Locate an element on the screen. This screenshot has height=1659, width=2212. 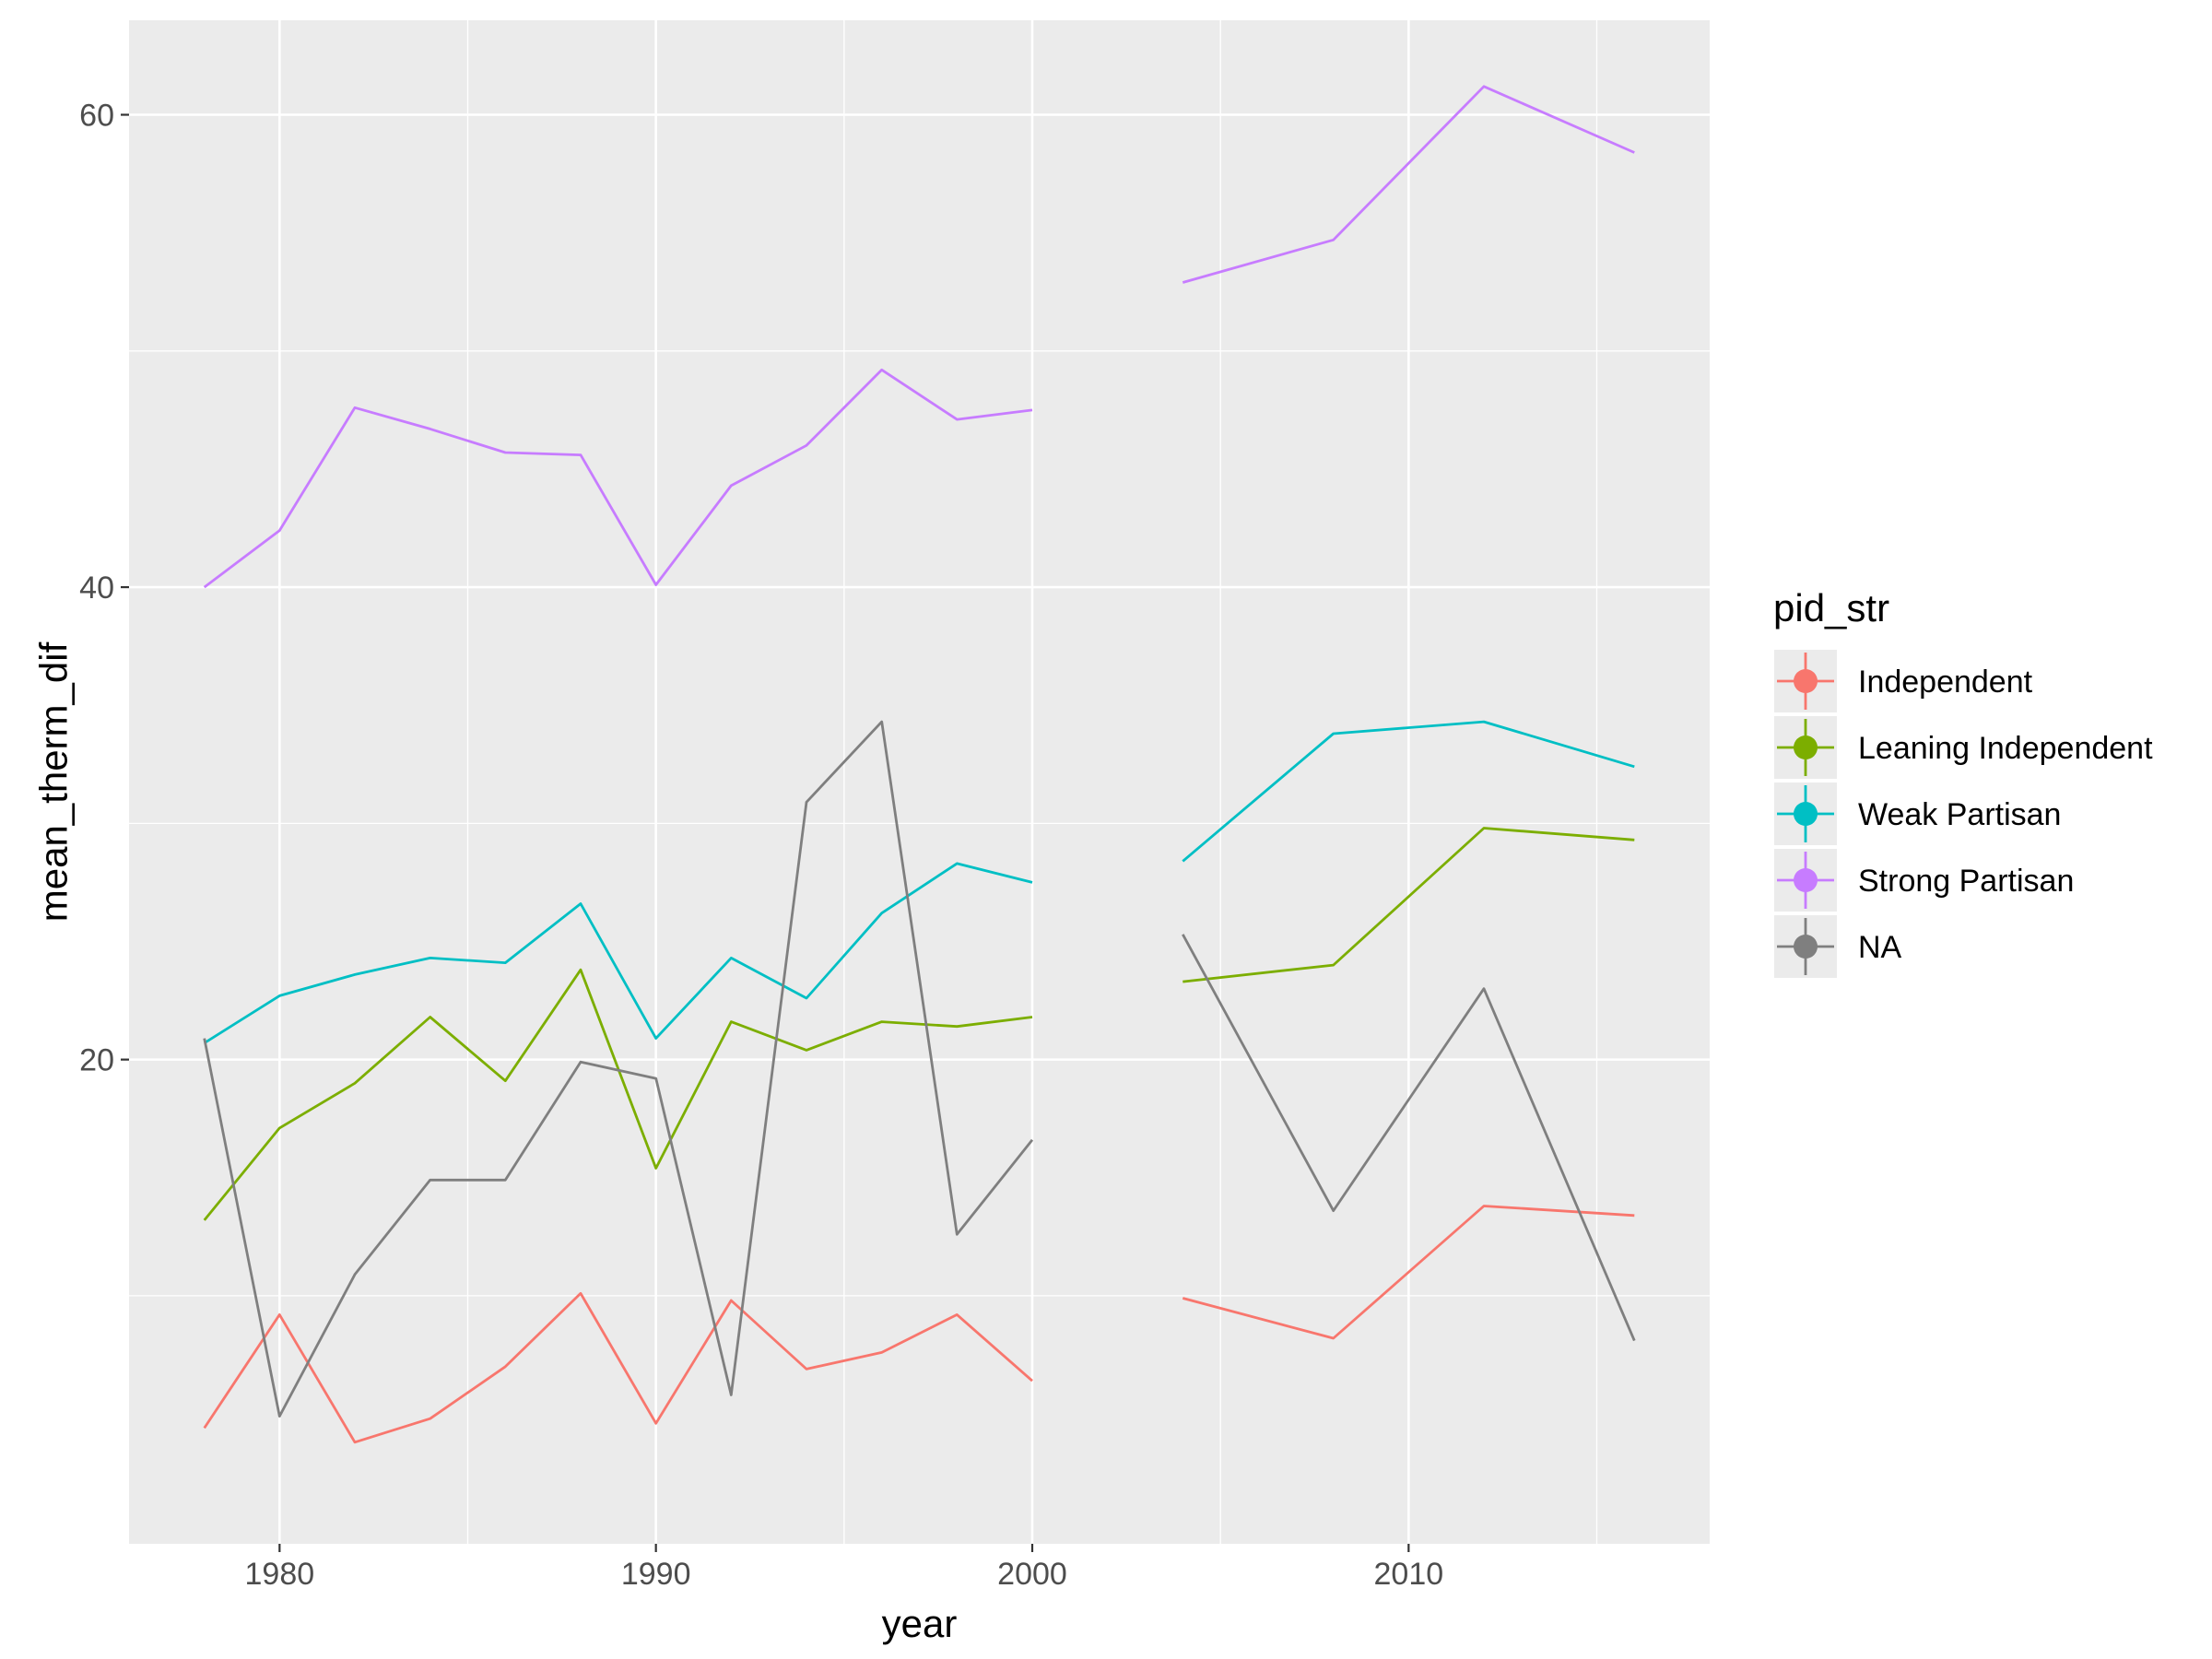
series-line-weak-partisan is located at coordinates (919, 882).